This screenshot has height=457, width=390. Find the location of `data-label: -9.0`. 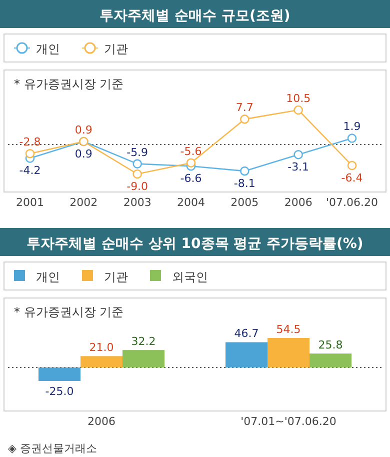

data-label: -9.0 is located at coordinates (137, 186).